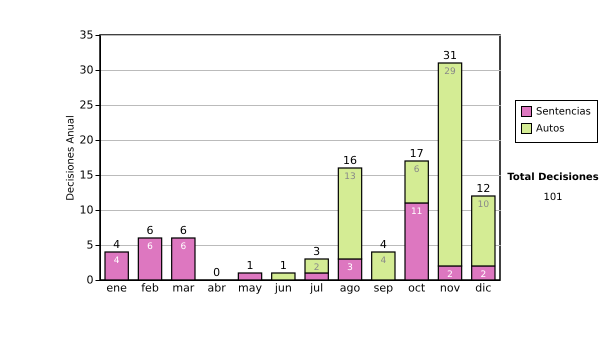 This screenshot has width=600, height=340. What do you see at coordinates (417, 153) in the screenshot?
I see `total-label: 17` at bounding box center [417, 153].